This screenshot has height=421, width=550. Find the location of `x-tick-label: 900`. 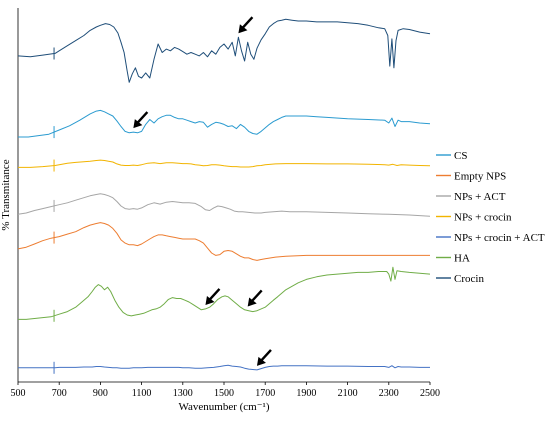

x-tick-label: 900 is located at coordinates (100, 393).